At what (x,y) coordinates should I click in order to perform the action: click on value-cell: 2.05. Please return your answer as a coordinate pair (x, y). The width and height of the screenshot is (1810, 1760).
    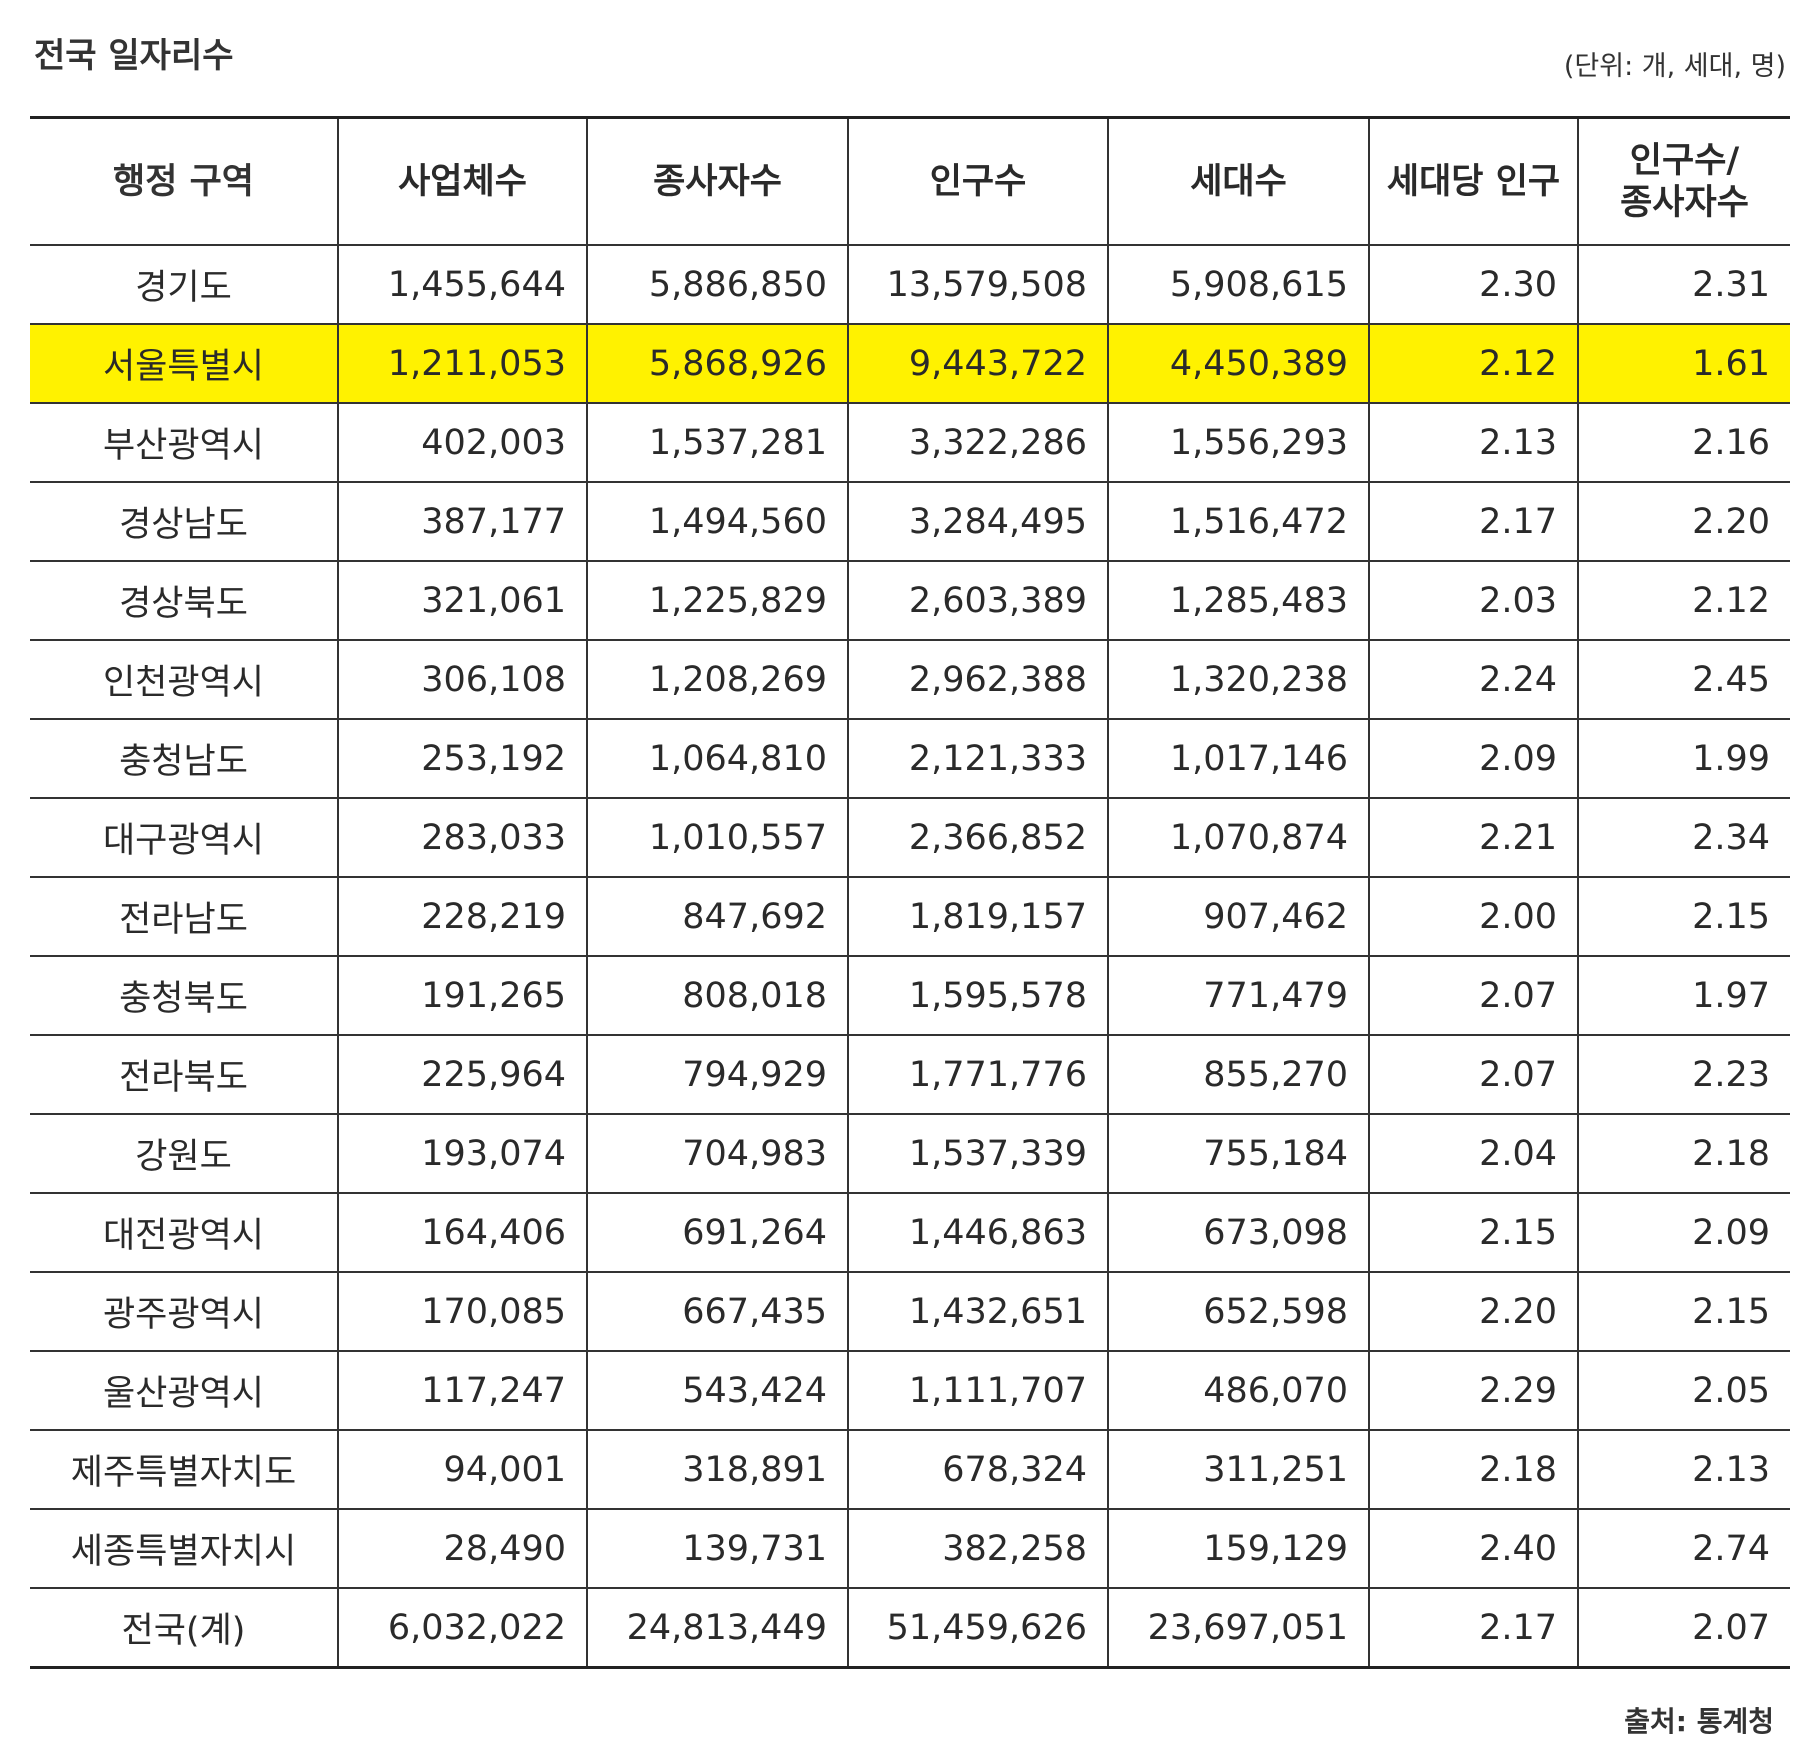
    Looking at the image, I should click on (1683, 1390).